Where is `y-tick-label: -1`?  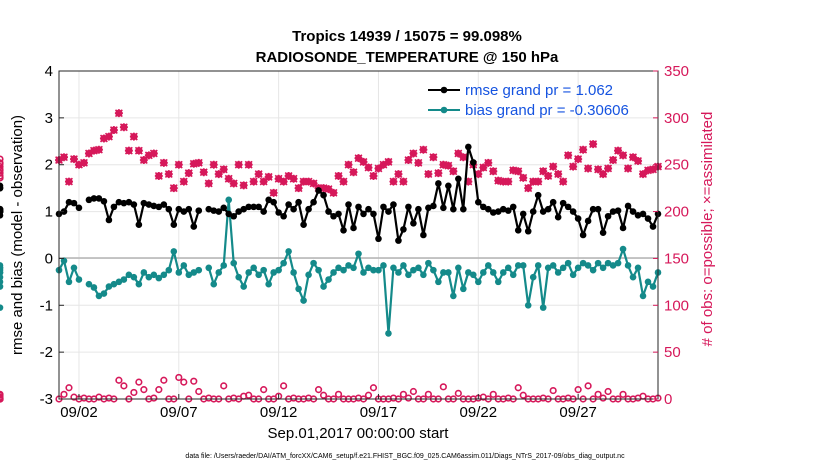
y-tick-label: -1 is located at coordinates (46, 305).